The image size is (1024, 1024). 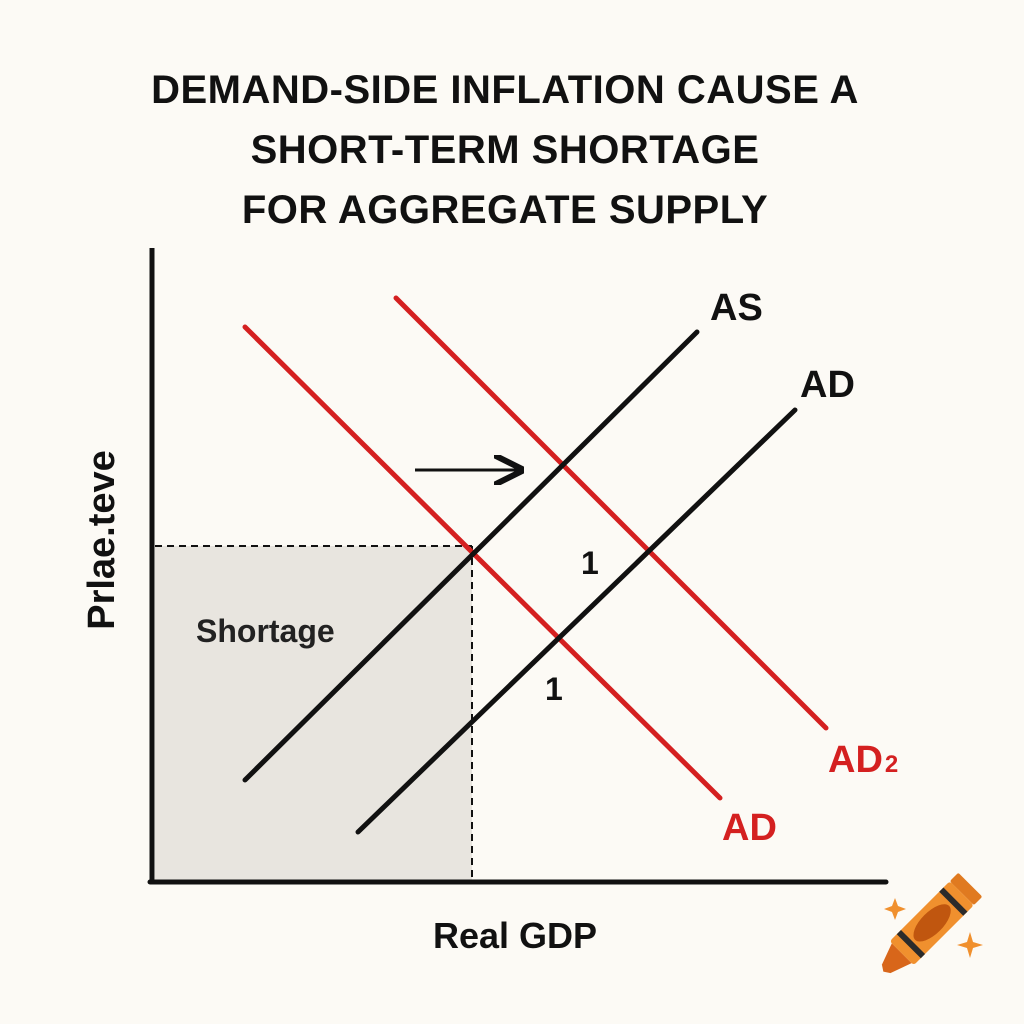 I want to click on title-line-1: DEMAND-SIDE INFLATION CAUSE A, so click(x=505, y=90).